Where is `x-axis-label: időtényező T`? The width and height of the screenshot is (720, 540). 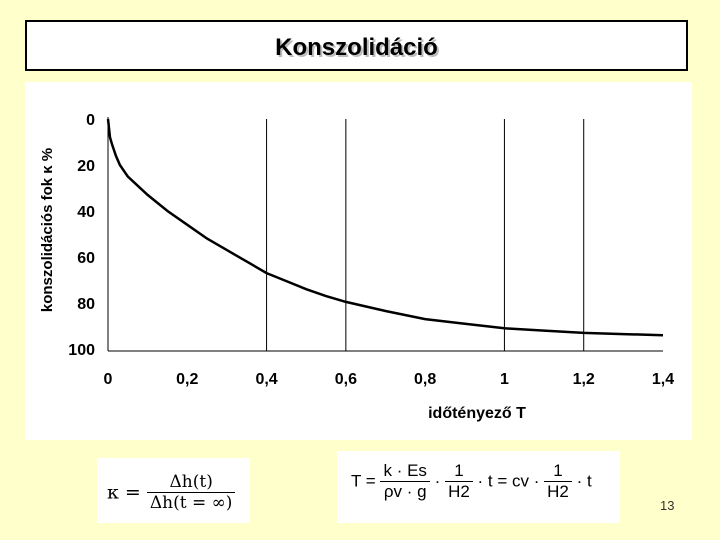
x-axis-label: időtényező T is located at coordinates (477, 413).